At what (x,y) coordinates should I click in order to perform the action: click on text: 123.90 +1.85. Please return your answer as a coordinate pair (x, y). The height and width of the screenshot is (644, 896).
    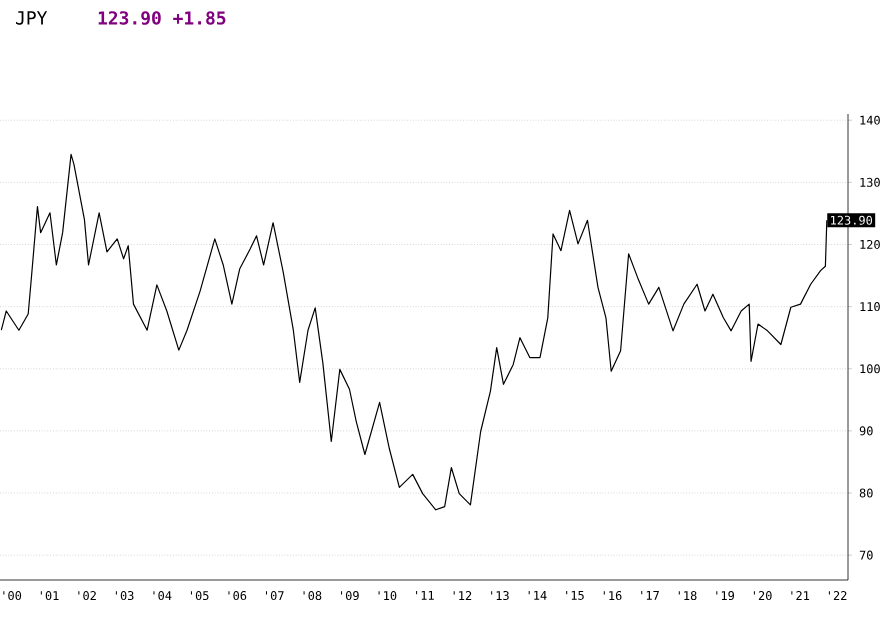
    Looking at the image, I should click on (162, 18).